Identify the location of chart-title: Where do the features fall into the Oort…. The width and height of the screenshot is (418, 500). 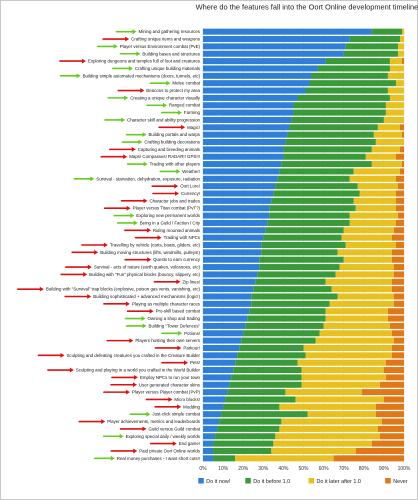
(307, 7).